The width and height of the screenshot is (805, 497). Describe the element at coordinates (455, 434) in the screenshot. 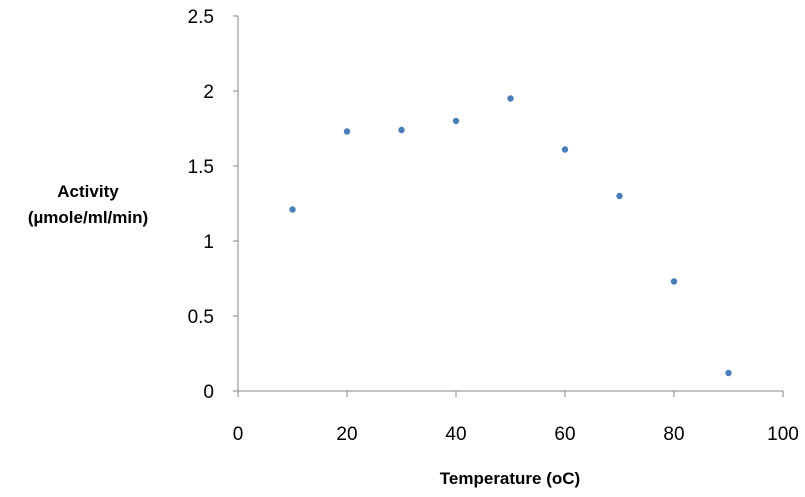

I see `x-tick-label: 40` at that location.